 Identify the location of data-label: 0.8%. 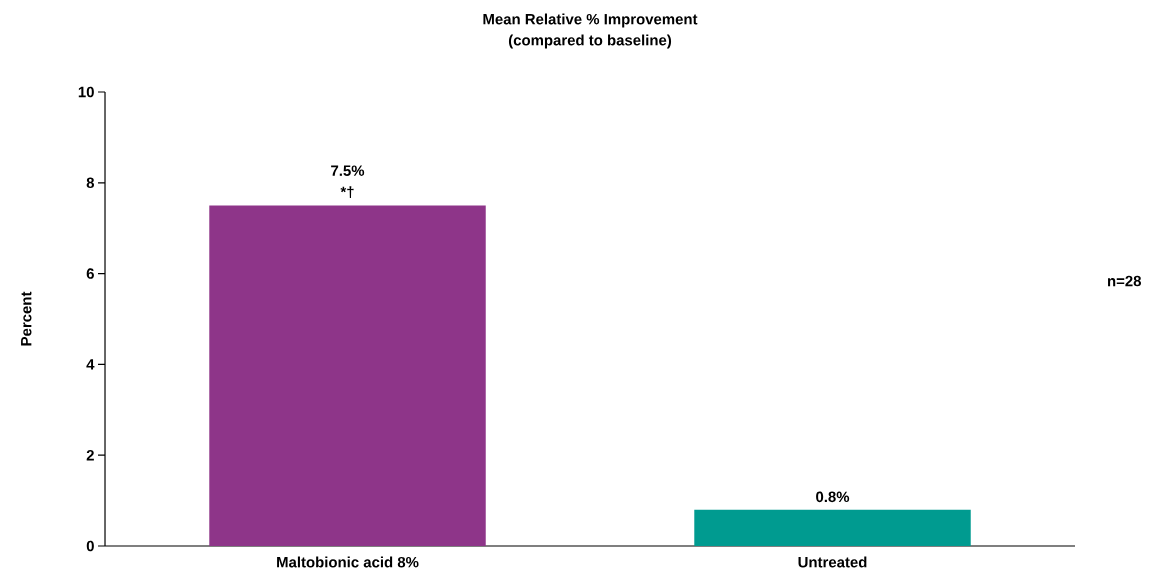
(833, 497).